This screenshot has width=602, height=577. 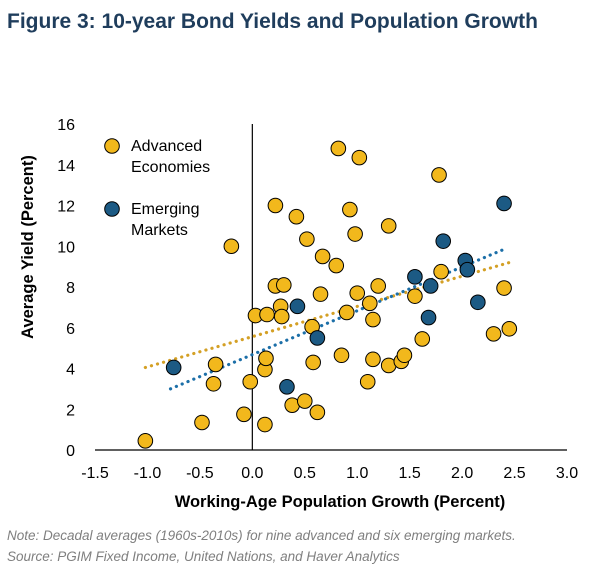 I want to click on legend-label: Advanced, so click(x=166, y=146).